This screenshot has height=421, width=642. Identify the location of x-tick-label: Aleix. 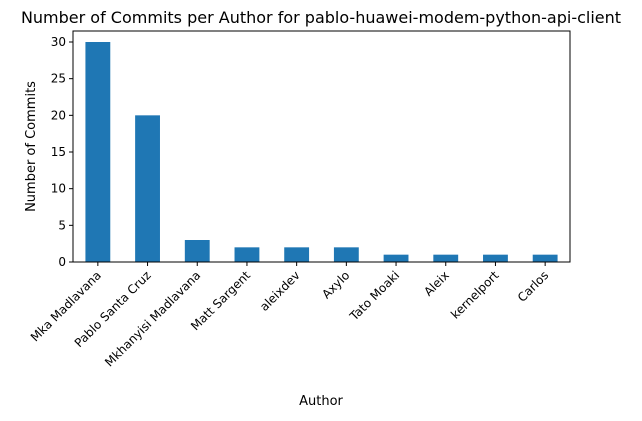
(436, 283).